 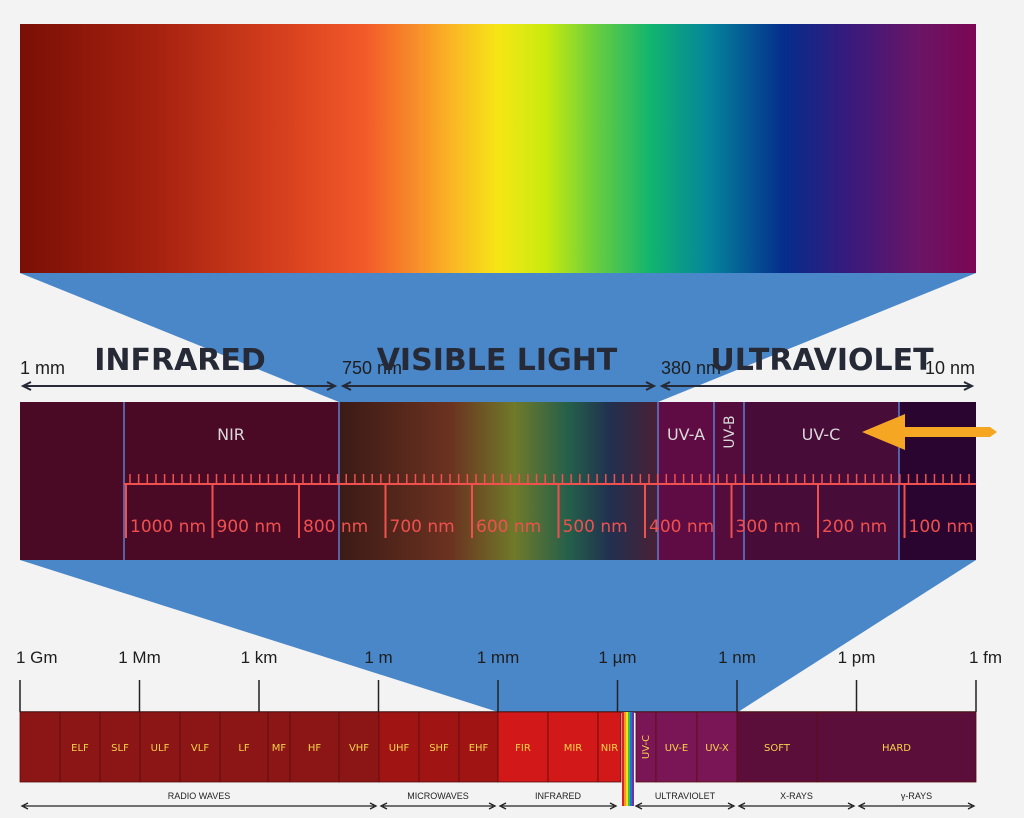 What do you see at coordinates (617, 657) in the screenshot?
I see `bottom-tick-label: 1 µm` at bounding box center [617, 657].